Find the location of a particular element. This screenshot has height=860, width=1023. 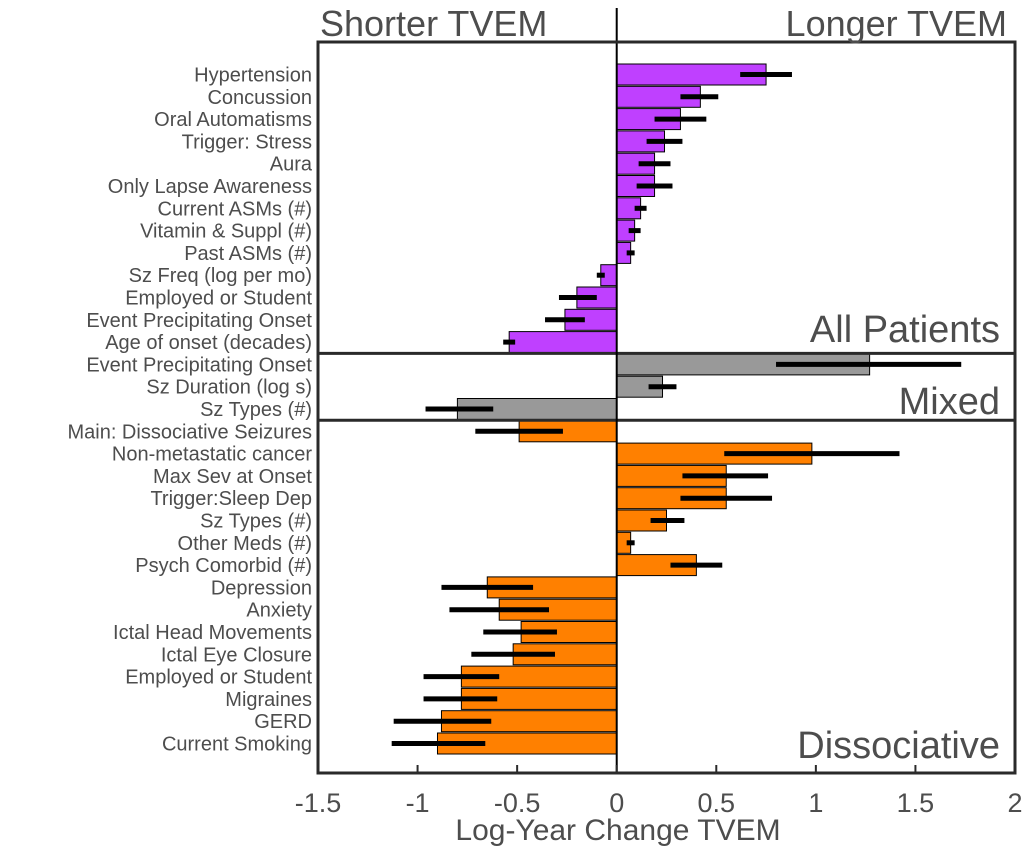

category-label-0-11: Event Precipitating Onset is located at coordinates (199, 321).